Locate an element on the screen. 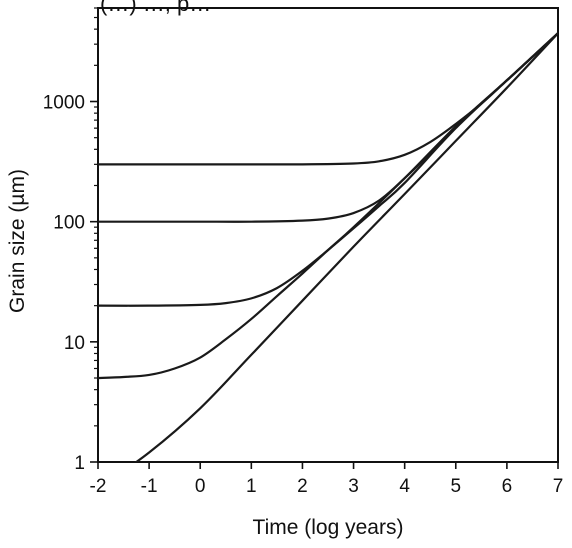  y-tick-label: 1000 is located at coordinates (64, 103).